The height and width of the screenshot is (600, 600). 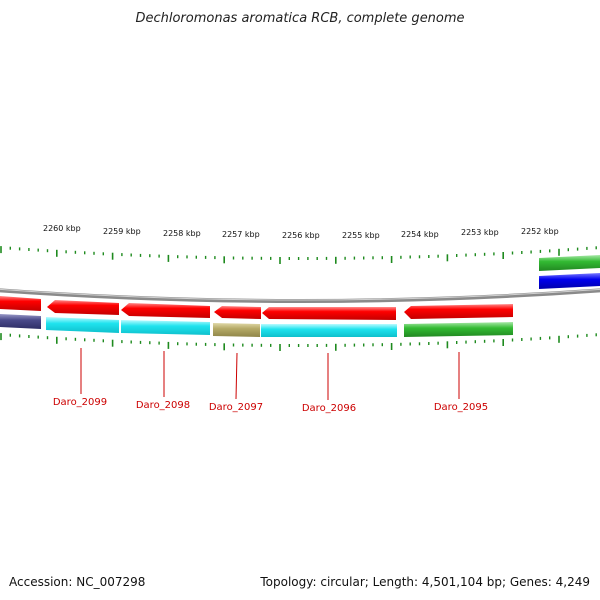 What do you see at coordinates (77, 582) in the screenshot?
I see `accession-text: Accession: NC_007298` at bounding box center [77, 582].